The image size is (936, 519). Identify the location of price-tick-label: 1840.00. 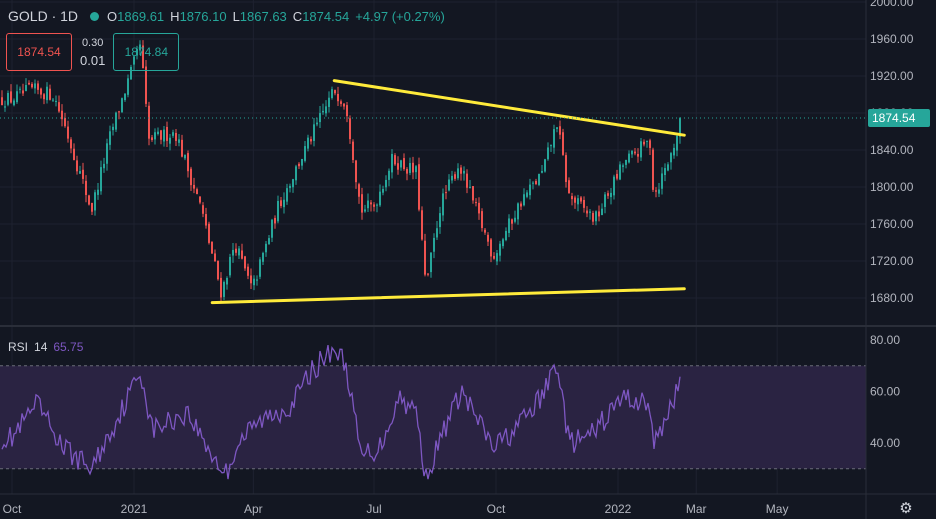
(892, 150).